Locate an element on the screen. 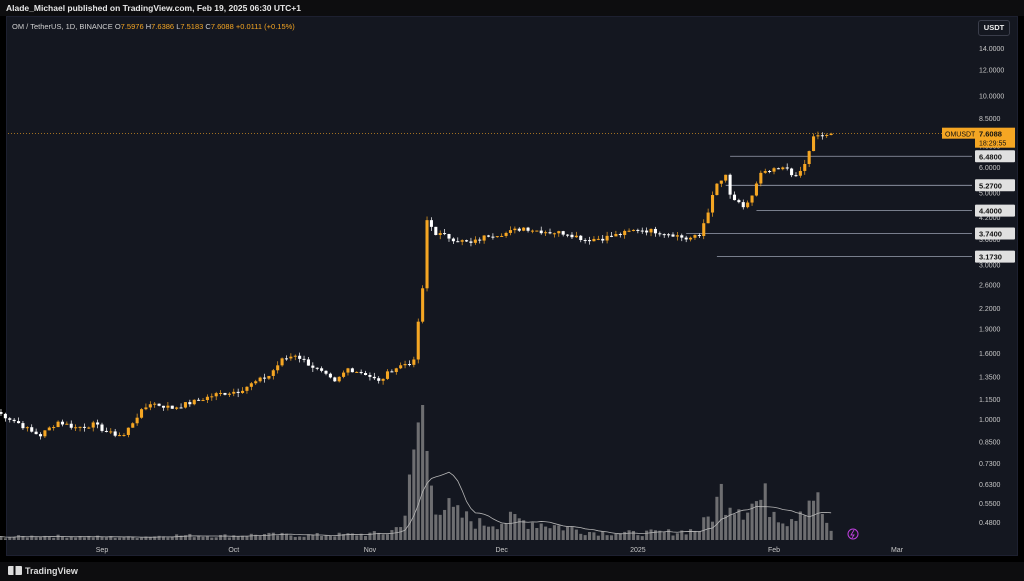 The image size is (1024, 581). y-tick-label: 4.2000 is located at coordinates (990, 218).